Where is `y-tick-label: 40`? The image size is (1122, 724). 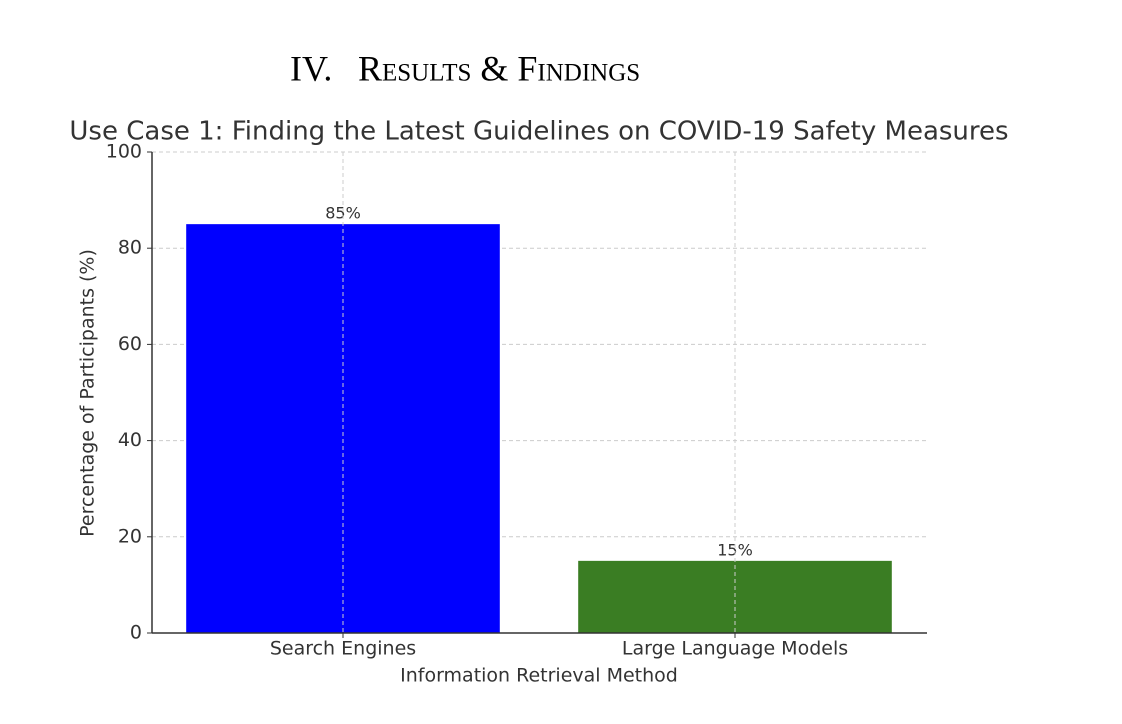 y-tick-label: 40 is located at coordinates (130, 440).